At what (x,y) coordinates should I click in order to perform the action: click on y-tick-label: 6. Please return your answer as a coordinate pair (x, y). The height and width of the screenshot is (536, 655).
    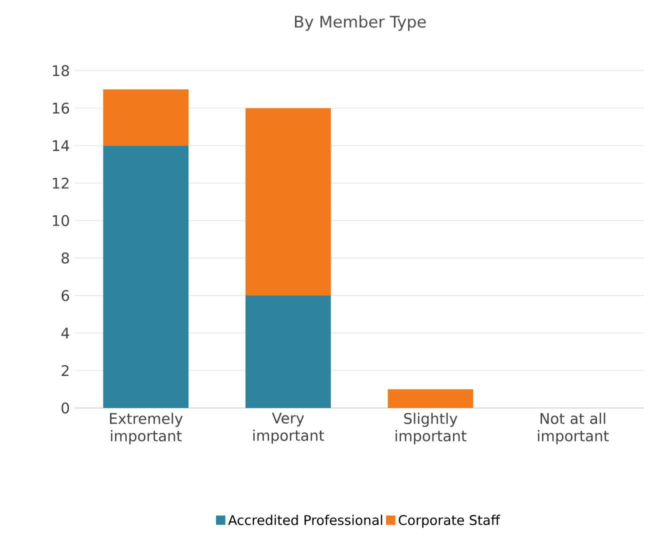
    Looking at the image, I should click on (66, 296).